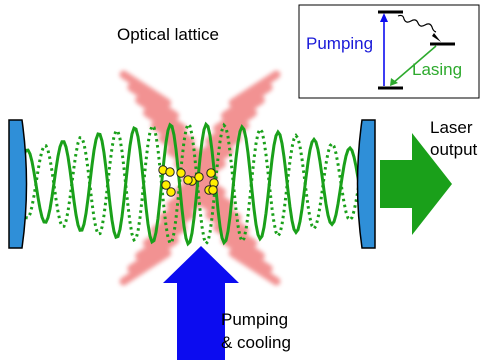 This screenshot has height=360, width=484. I want to click on inset-lasing-label: Lasing, so click(437, 69).